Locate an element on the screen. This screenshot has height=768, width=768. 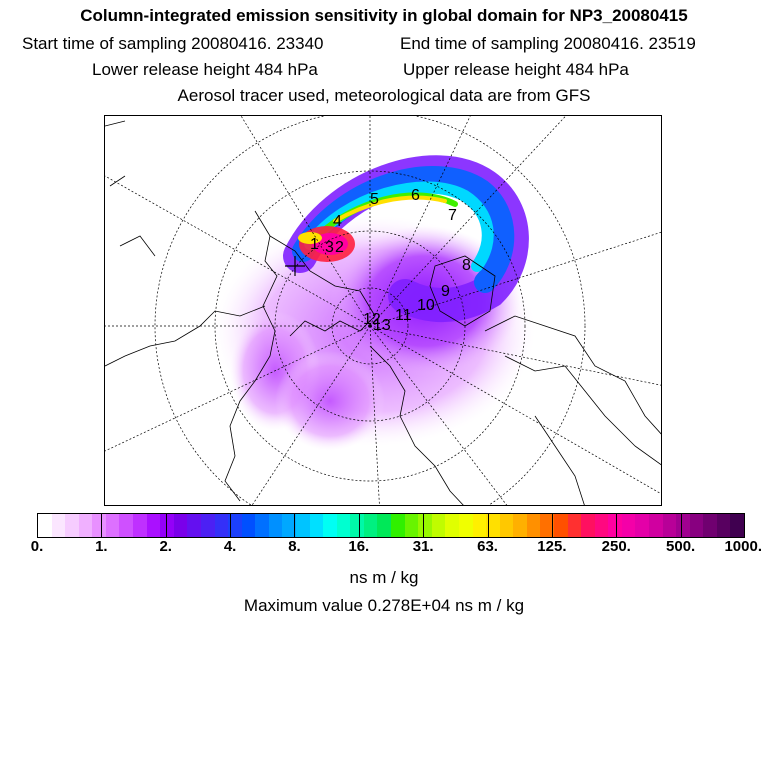
coastline-atlantic is located at coordinates (559, 460).